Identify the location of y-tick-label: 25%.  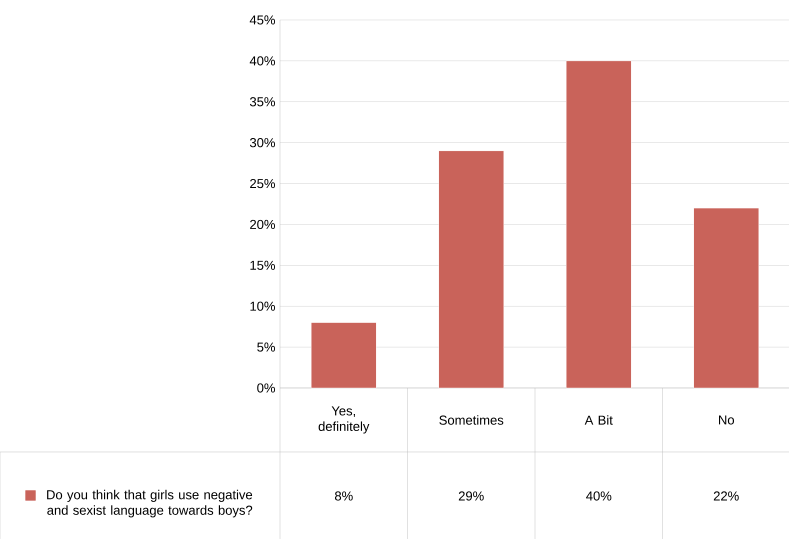
(263, 183).